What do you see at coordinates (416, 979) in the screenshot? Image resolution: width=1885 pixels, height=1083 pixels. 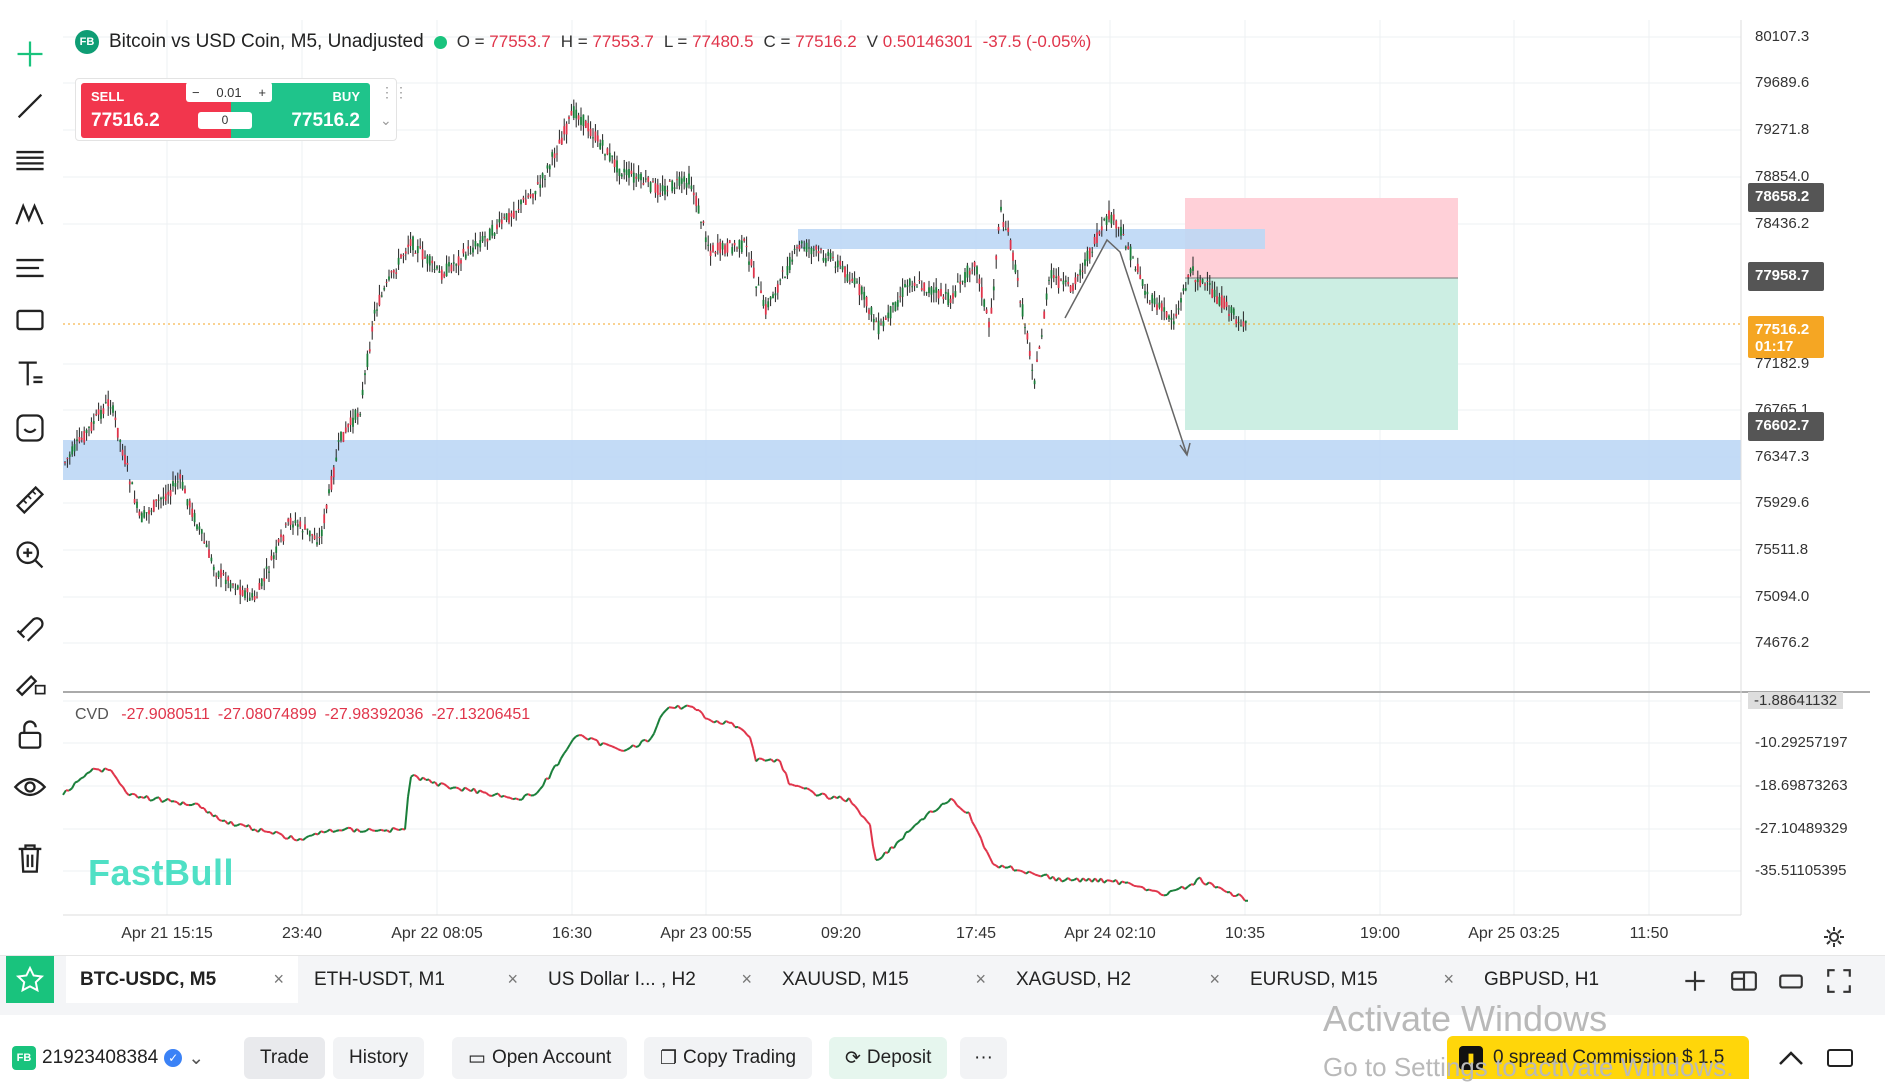 I see `symbol-tab: ETH-USDT, M1×` at bounding box center [416, 979].